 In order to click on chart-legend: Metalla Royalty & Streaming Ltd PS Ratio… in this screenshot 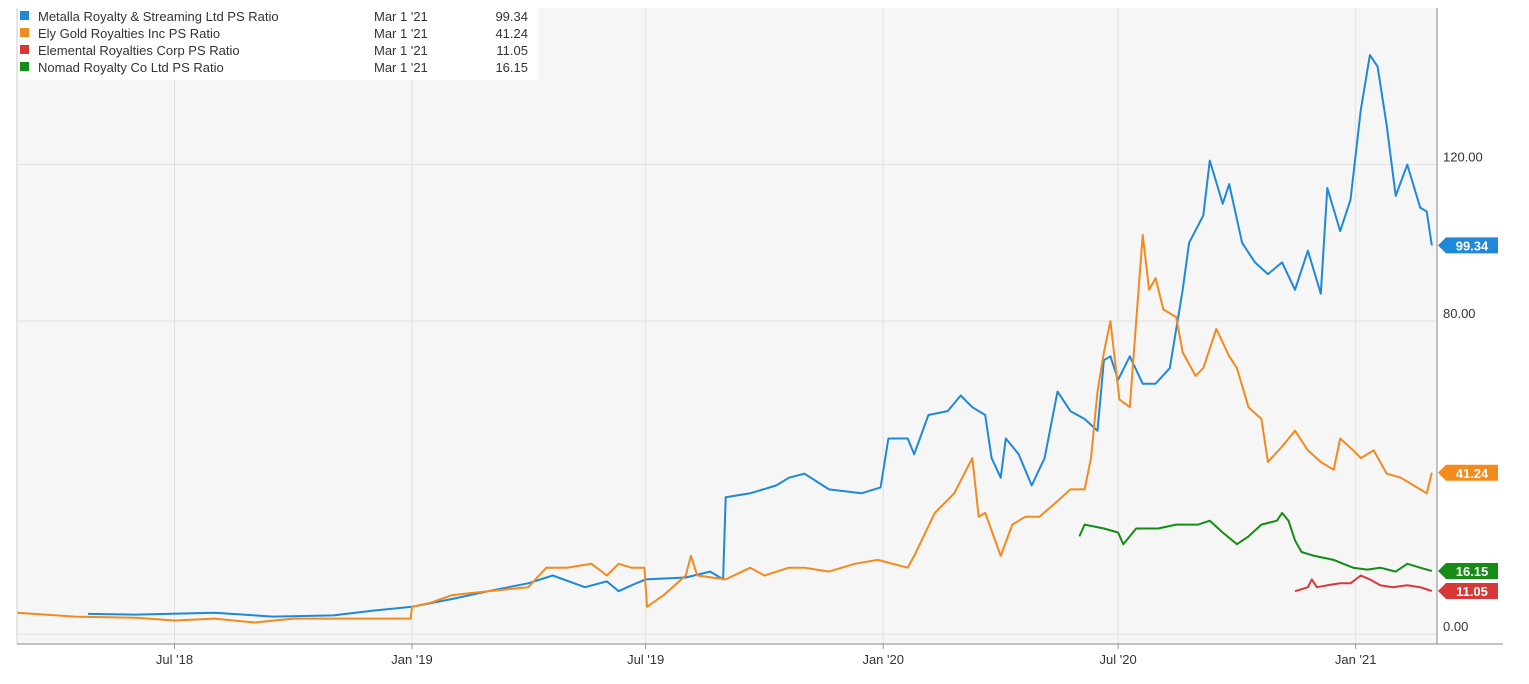, I will do `click(278, 44)`.